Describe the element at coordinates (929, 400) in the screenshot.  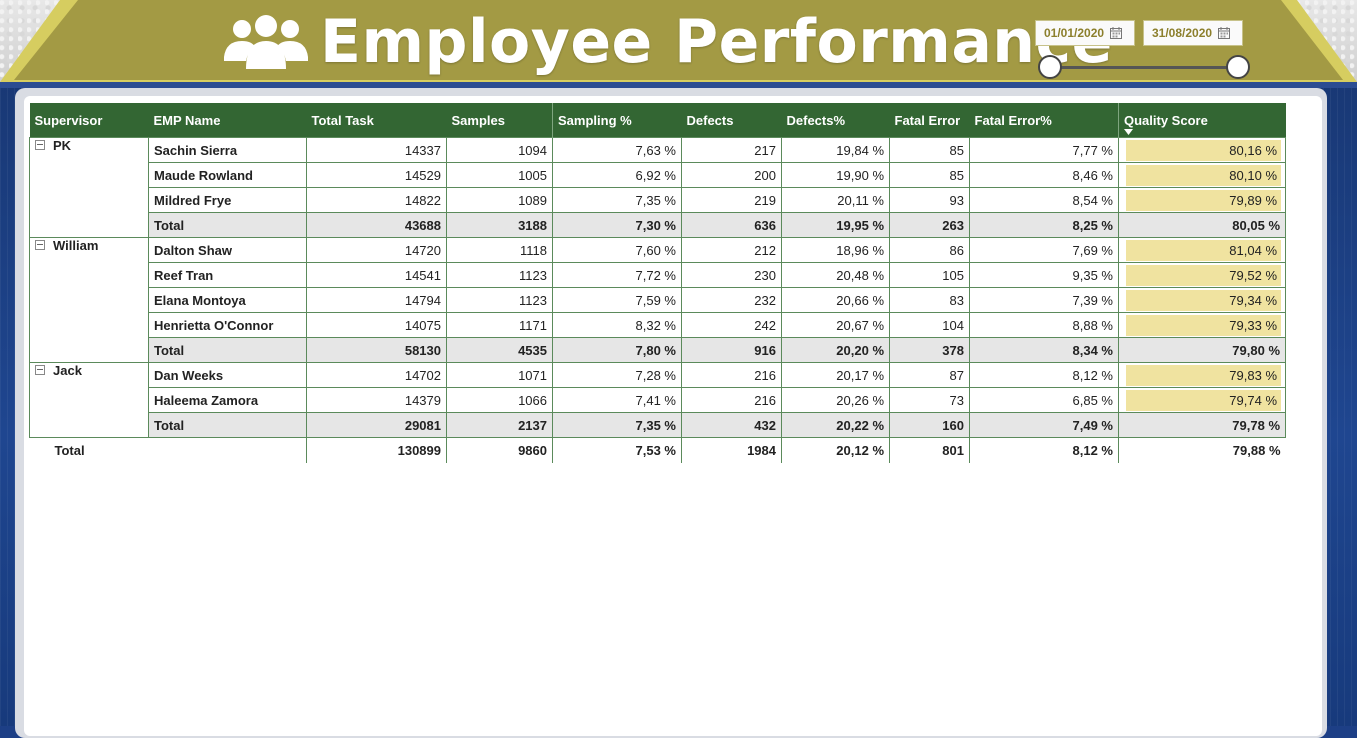
I see `fatal-error: 73` at that location.